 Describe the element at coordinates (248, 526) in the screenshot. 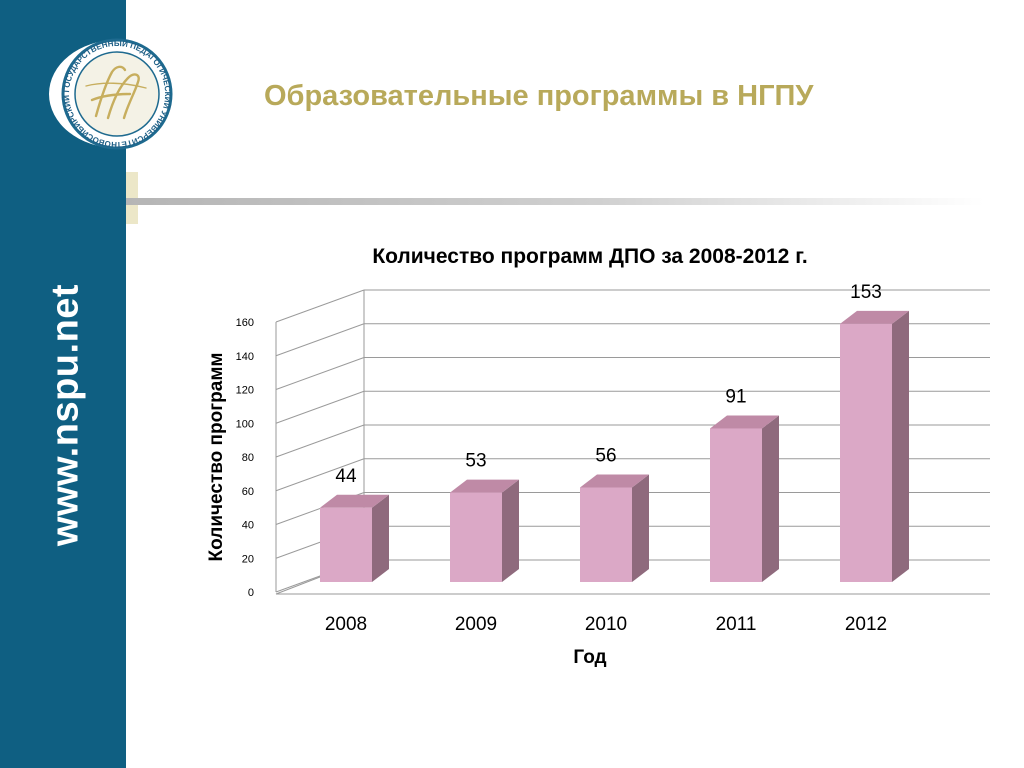

I see `y-tick-label: 40` at that location.